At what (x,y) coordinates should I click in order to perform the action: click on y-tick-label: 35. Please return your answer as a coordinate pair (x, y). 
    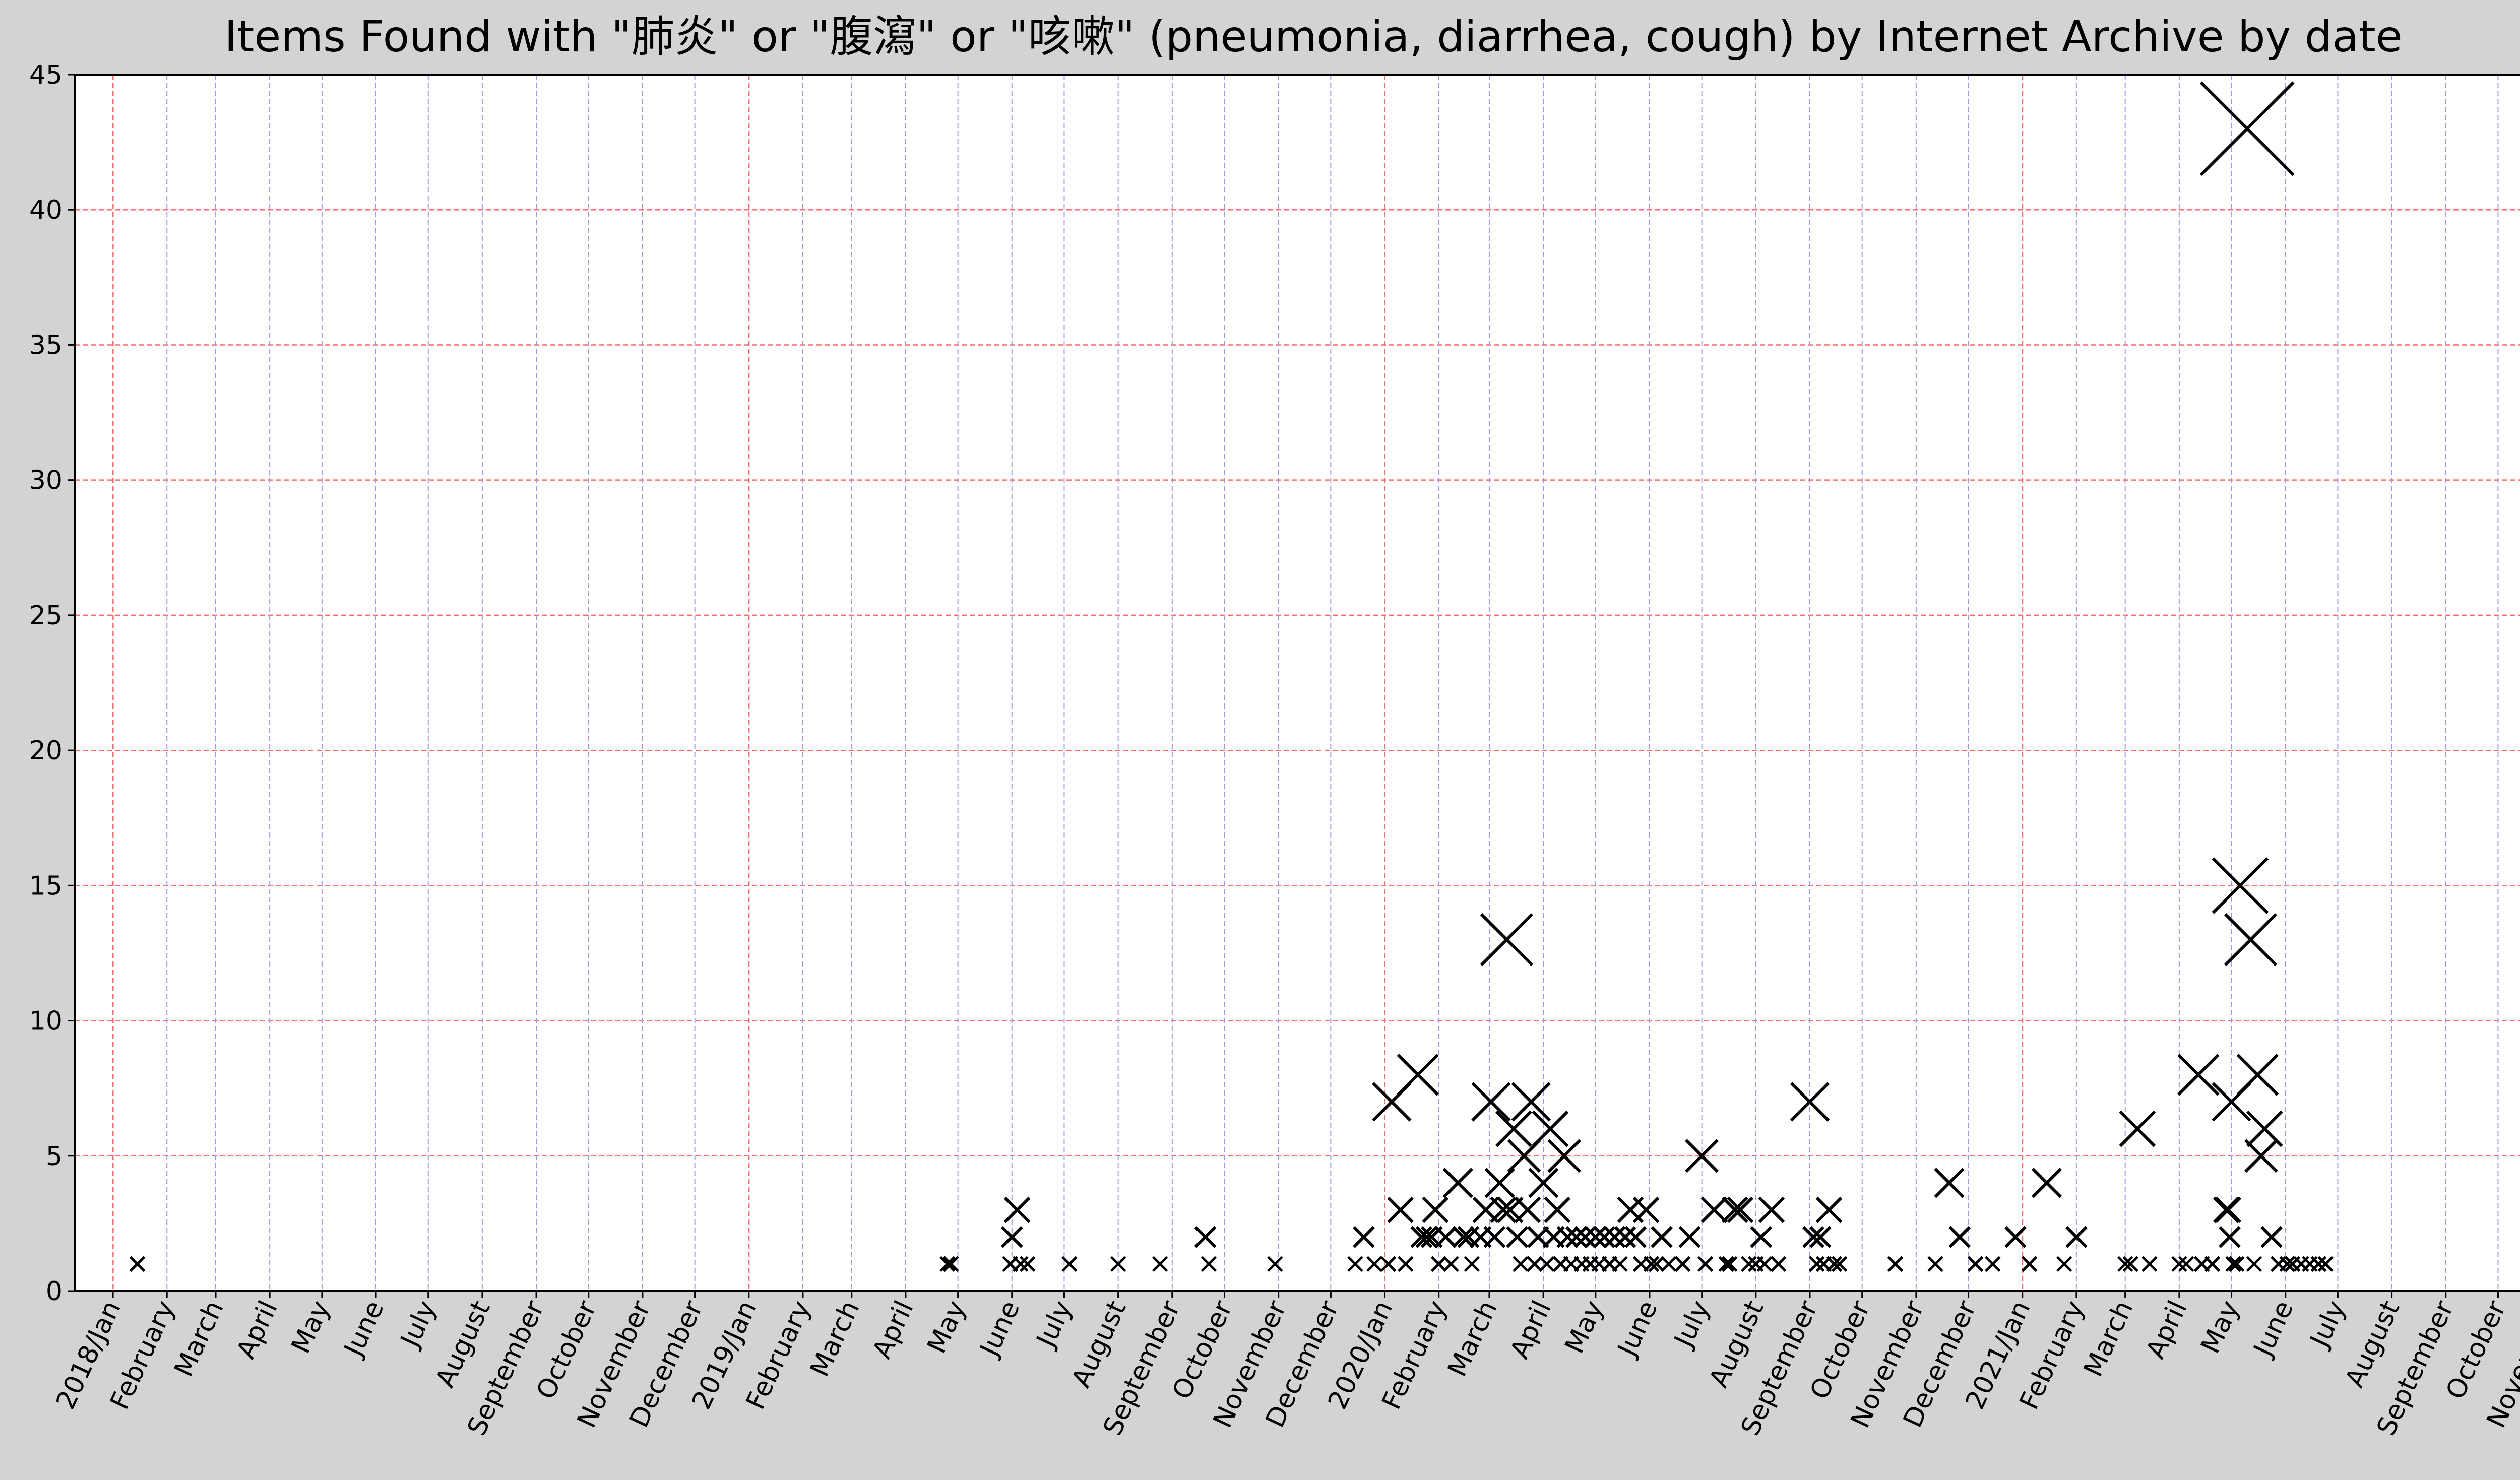
    Looking at the image, I should click on (46, 345).